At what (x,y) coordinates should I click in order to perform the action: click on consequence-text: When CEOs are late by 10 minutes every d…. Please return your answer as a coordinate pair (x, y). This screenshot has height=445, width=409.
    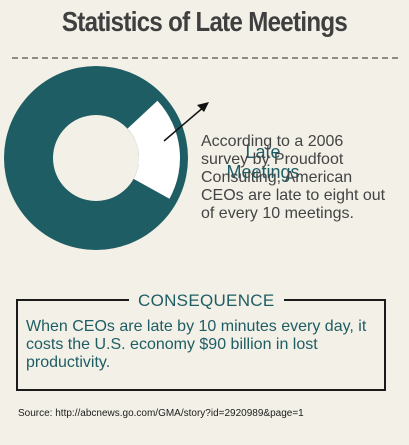
    Looking at the image, I should click on (196, 344).